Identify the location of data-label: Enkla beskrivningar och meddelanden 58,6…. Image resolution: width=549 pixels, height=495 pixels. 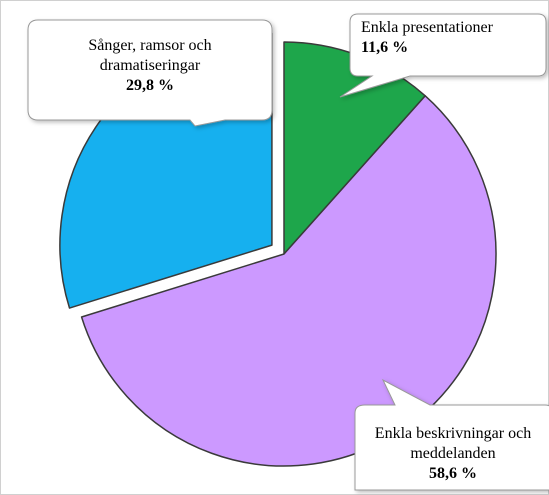
(453, 454).